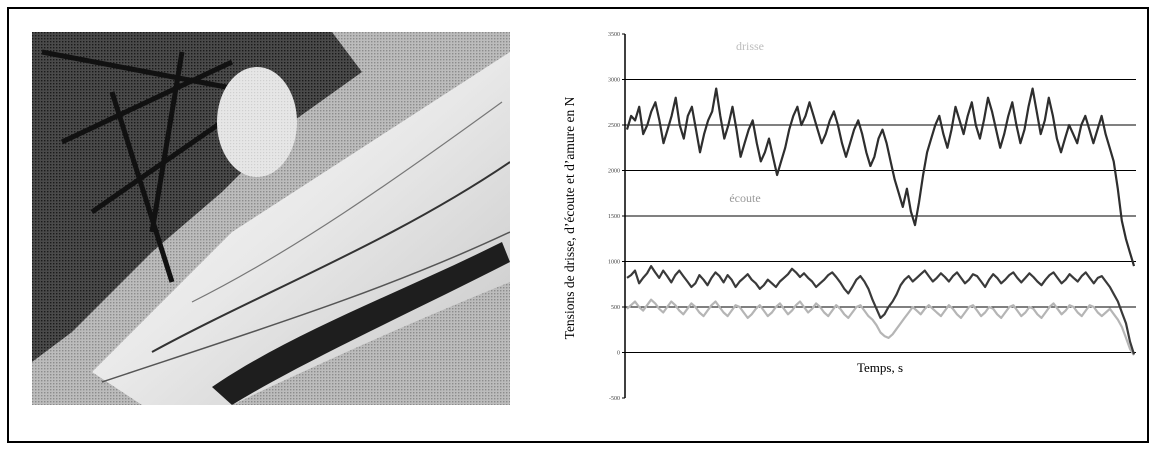 The height and width of the screenshot is (453, 1160). What do you see at coordinates (744, 198) in the screenshot?
I see `series-label-ecoute: écoute` at bounding box center [744, 198].